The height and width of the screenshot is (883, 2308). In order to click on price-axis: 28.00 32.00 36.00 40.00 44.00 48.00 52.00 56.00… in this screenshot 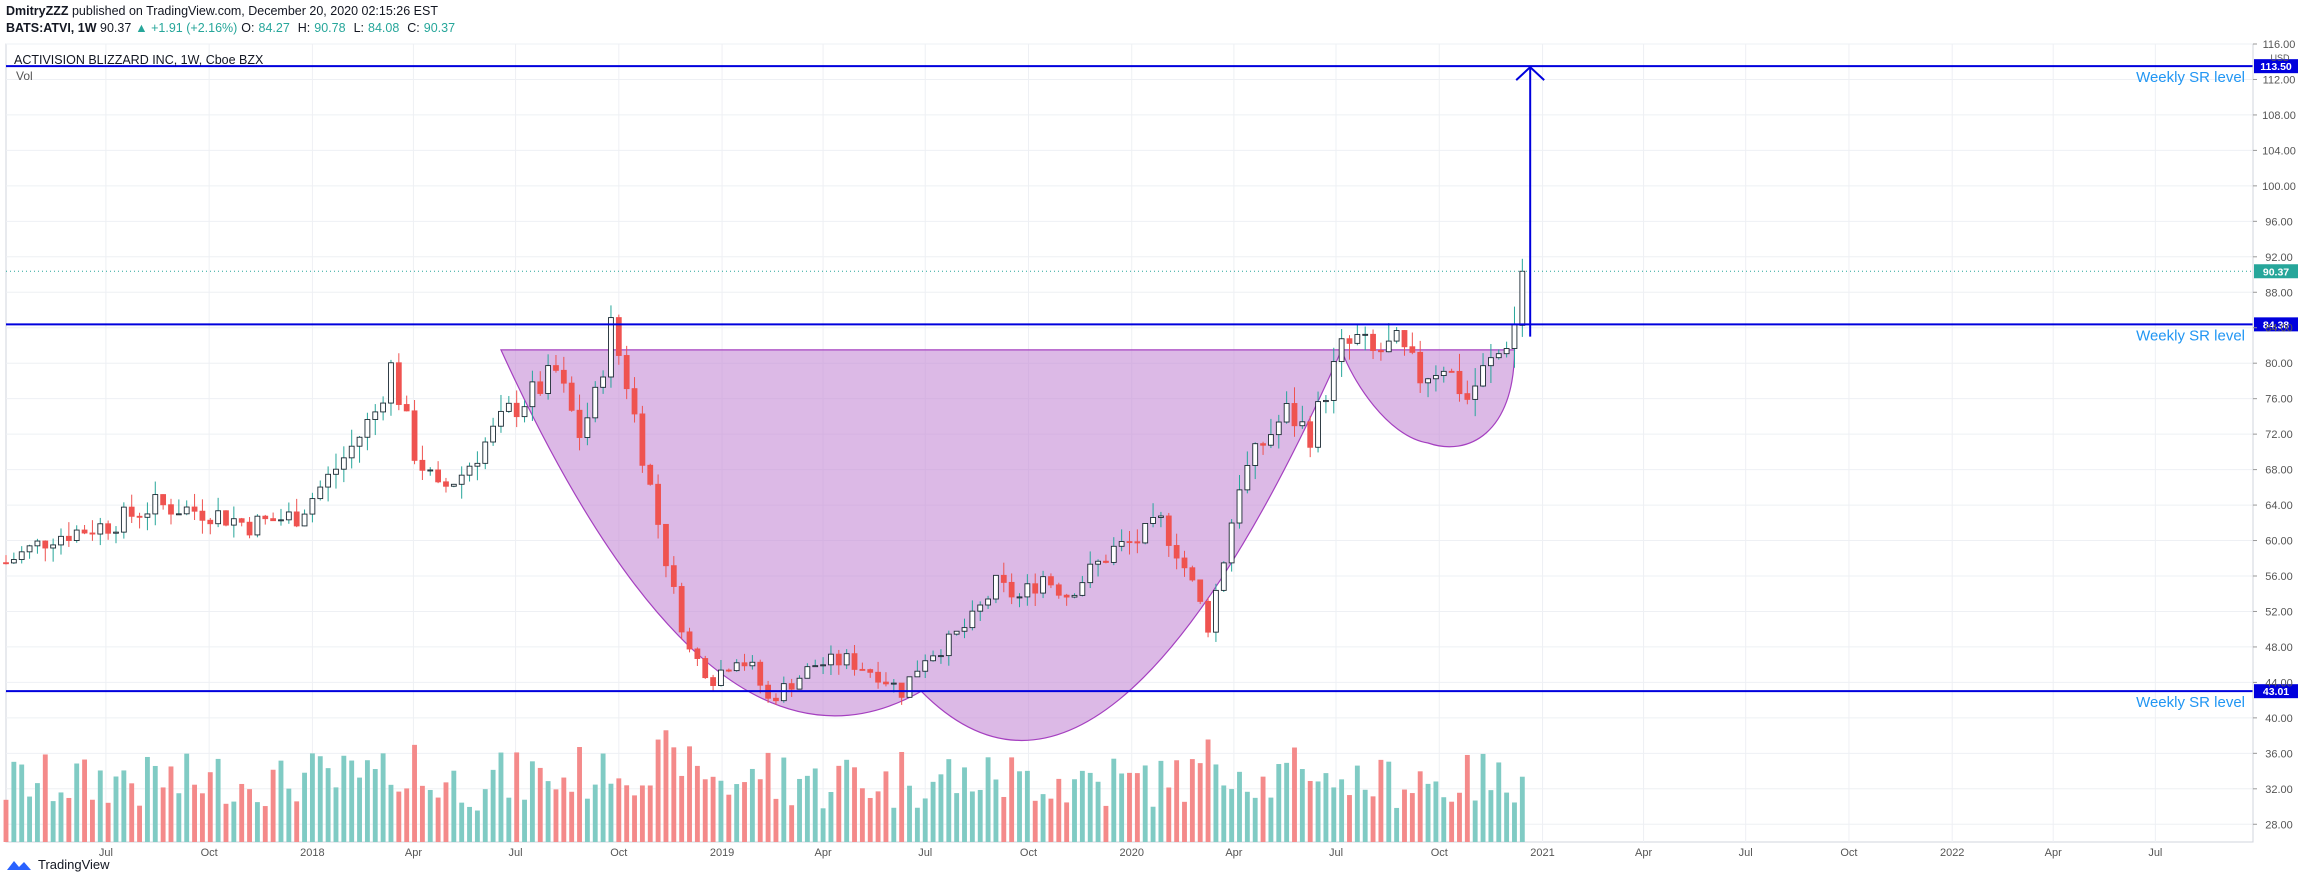, I will do `click(2274, 435)`.